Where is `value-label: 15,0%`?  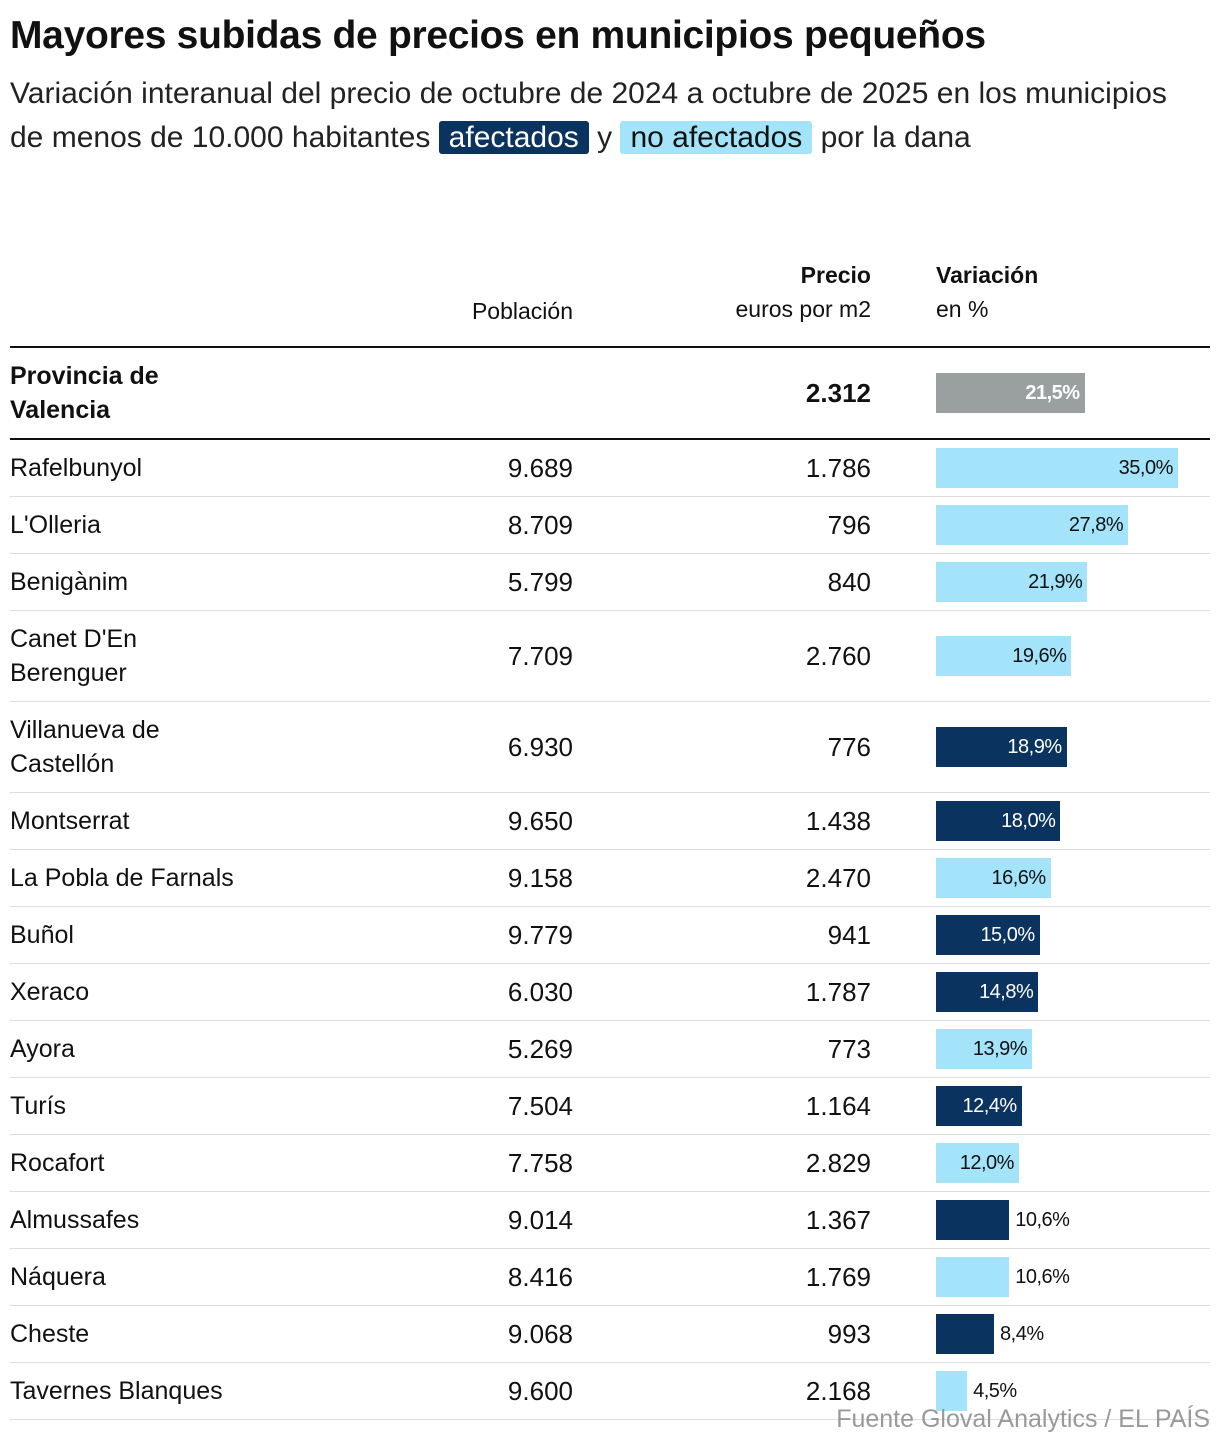 value-label: 15,0% is located at coordinates (1007, 935).